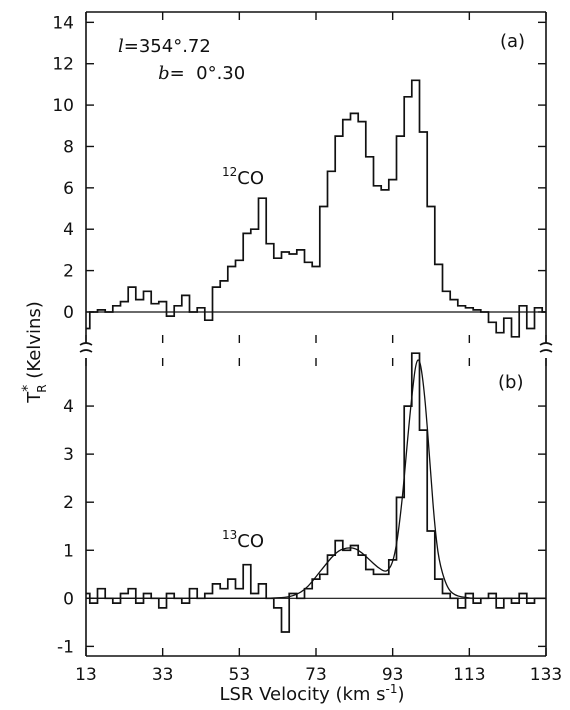 This screenshot has height=710, width=570. Describe the element at coordinates (86, 347) in the screenshot. I see `axis-break-left` at that location.